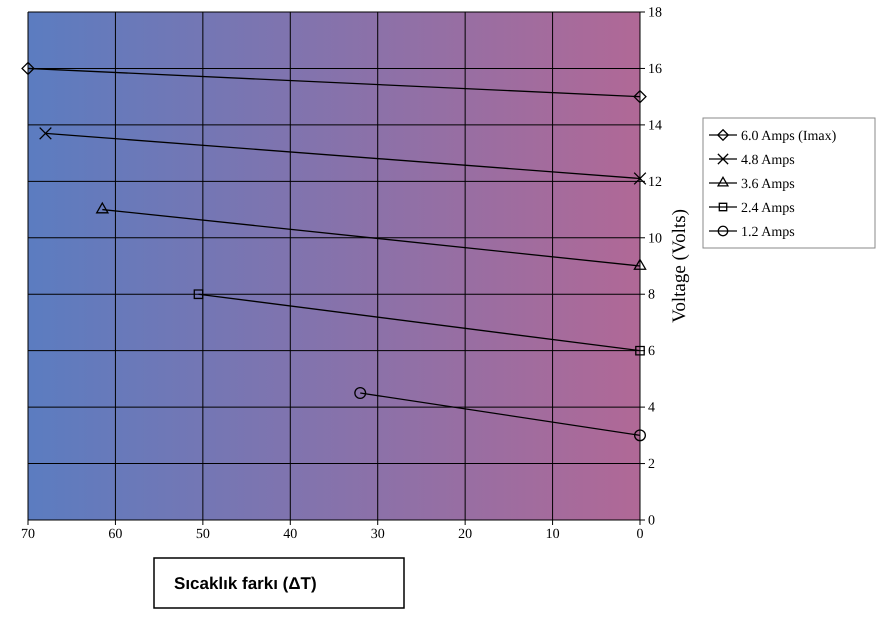 This screenshot has height=619, width=881. Describe the element at coordinates (28, 534) in the screenshot. I see `x-tick-label: 70` at that location.